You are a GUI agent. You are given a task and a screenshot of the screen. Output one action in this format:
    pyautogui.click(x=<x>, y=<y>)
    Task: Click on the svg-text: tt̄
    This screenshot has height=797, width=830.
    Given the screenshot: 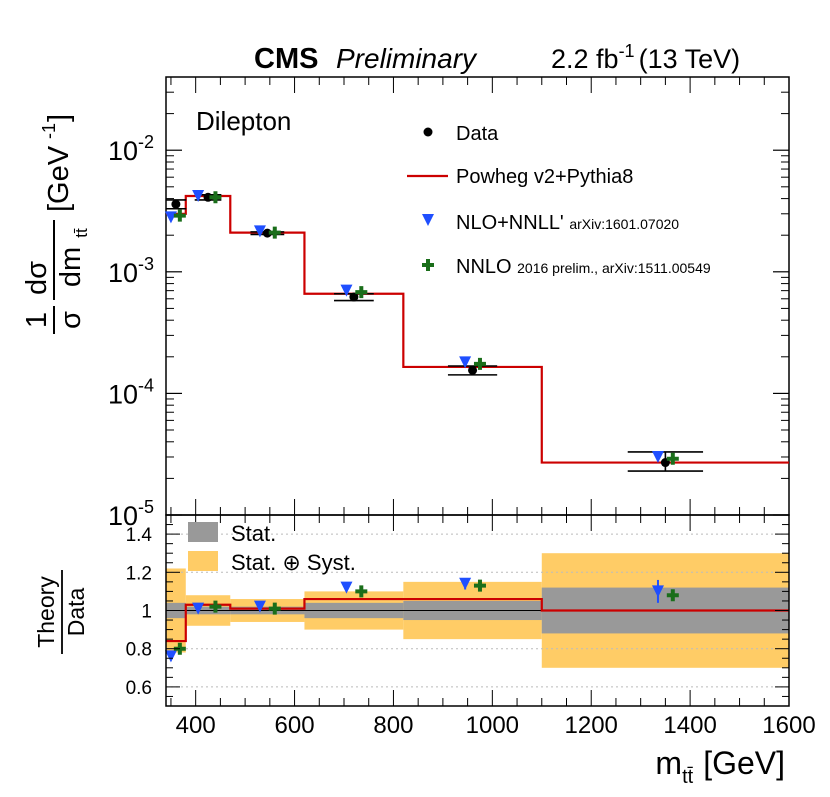 What is the action you would take?
    pyautogui.click(x=81, y=233)
    